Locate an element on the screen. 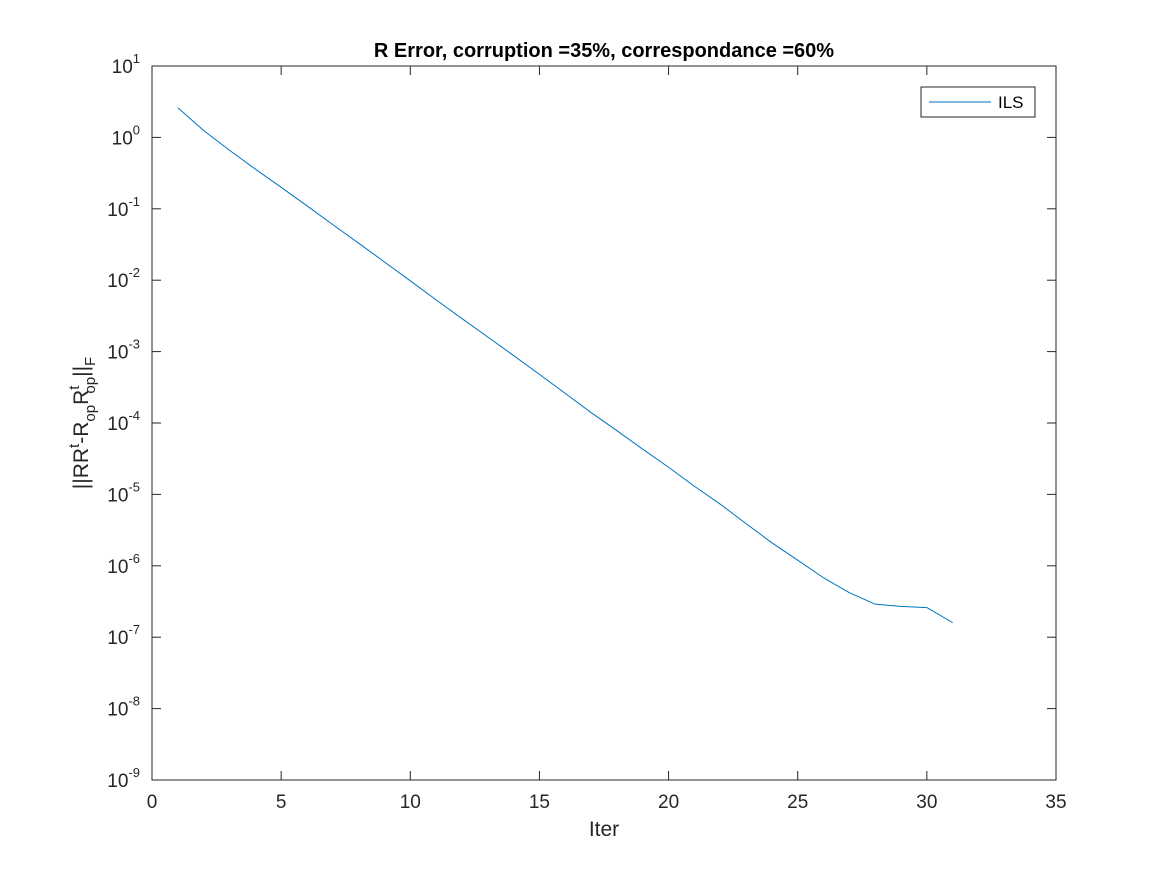 This screenshot has width=1167, height=875. y-axis-label-part: -R is located at coordinates (81, 433).